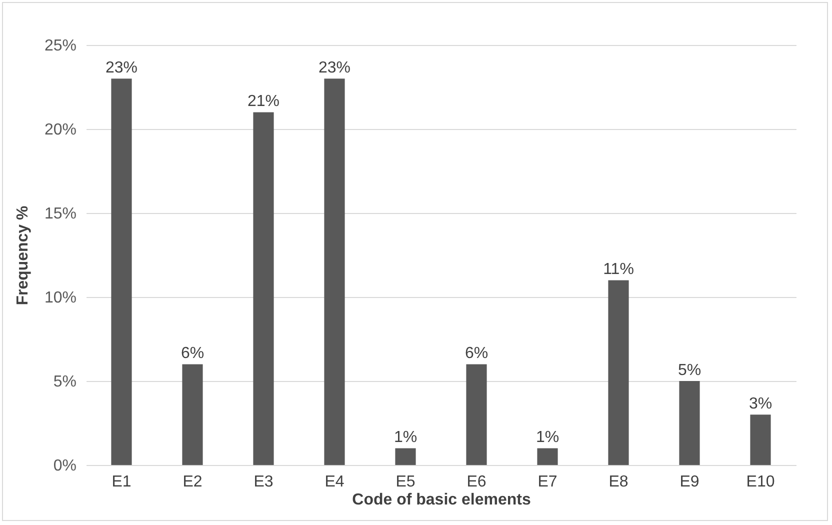 The height and width of the screenshot is (525, 832). Describe the element at coordinates (64, 382) in the screenshot. I see `y-tick-label: 5%` at that location.